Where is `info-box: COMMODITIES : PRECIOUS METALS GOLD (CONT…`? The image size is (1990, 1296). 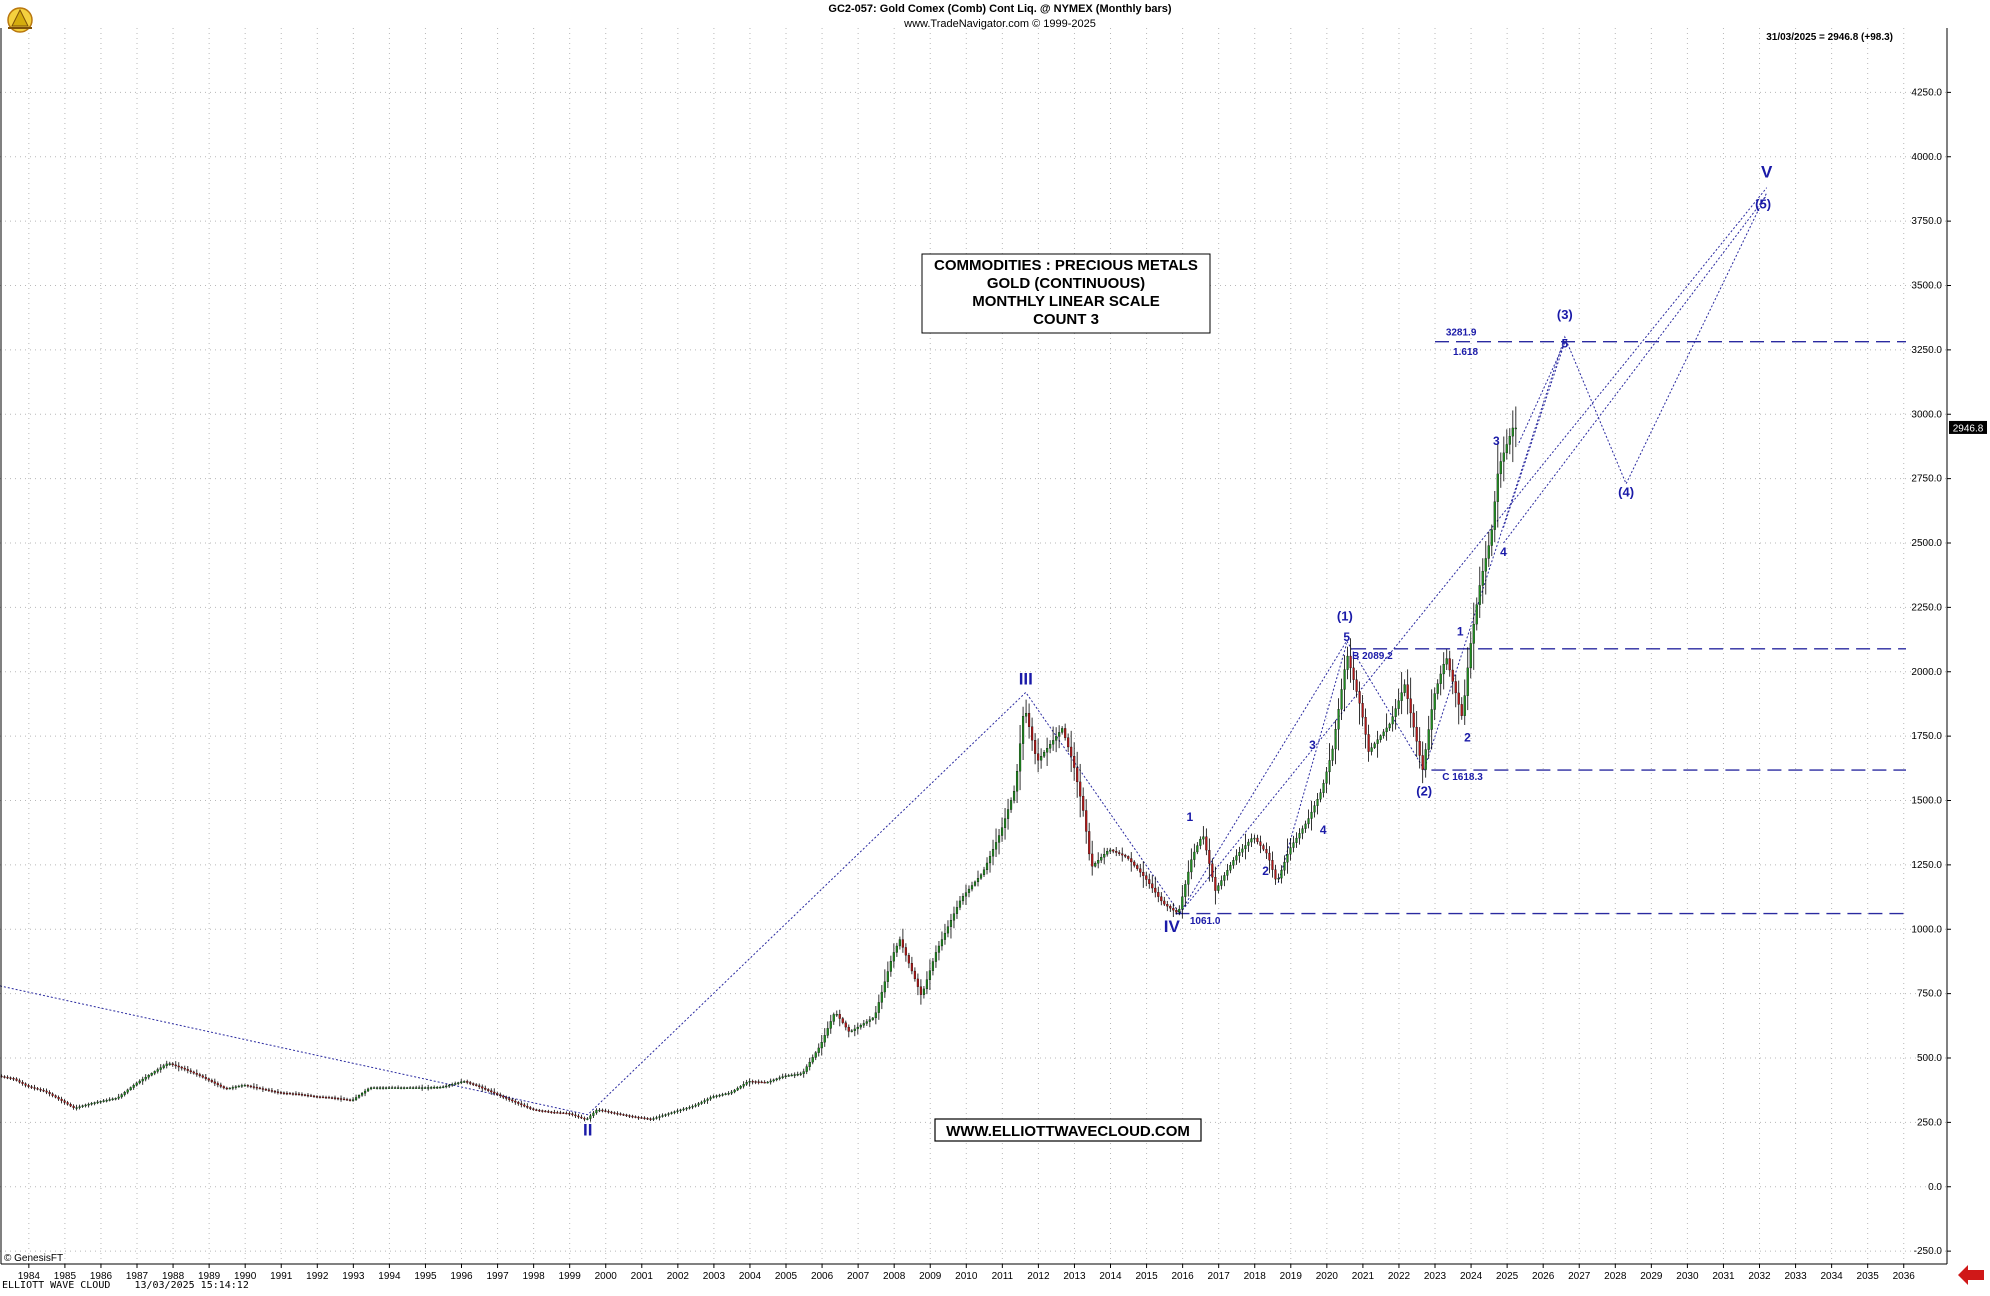 info-box: COMMODITIES : PRECIOUS METALS GOLD (CONT… is located at coordinates (1066, 293).